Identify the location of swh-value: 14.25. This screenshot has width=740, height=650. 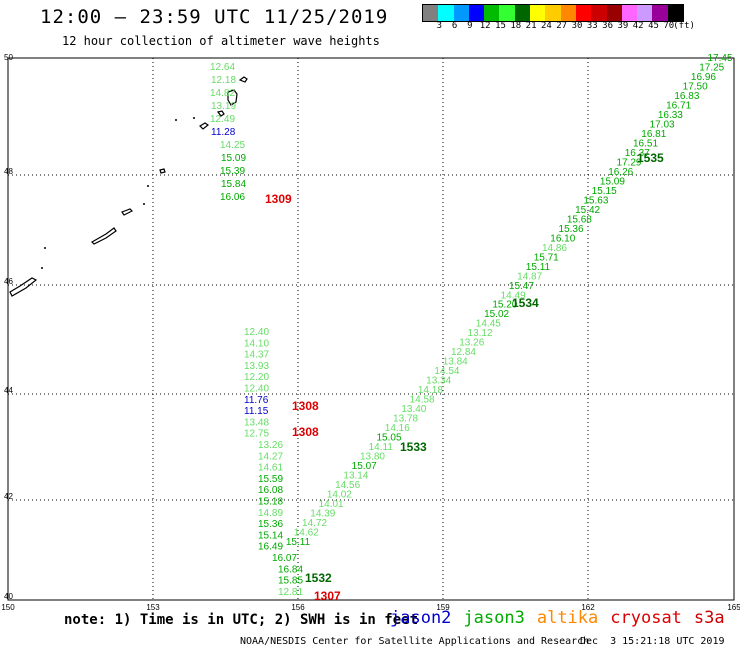
(232, 145).